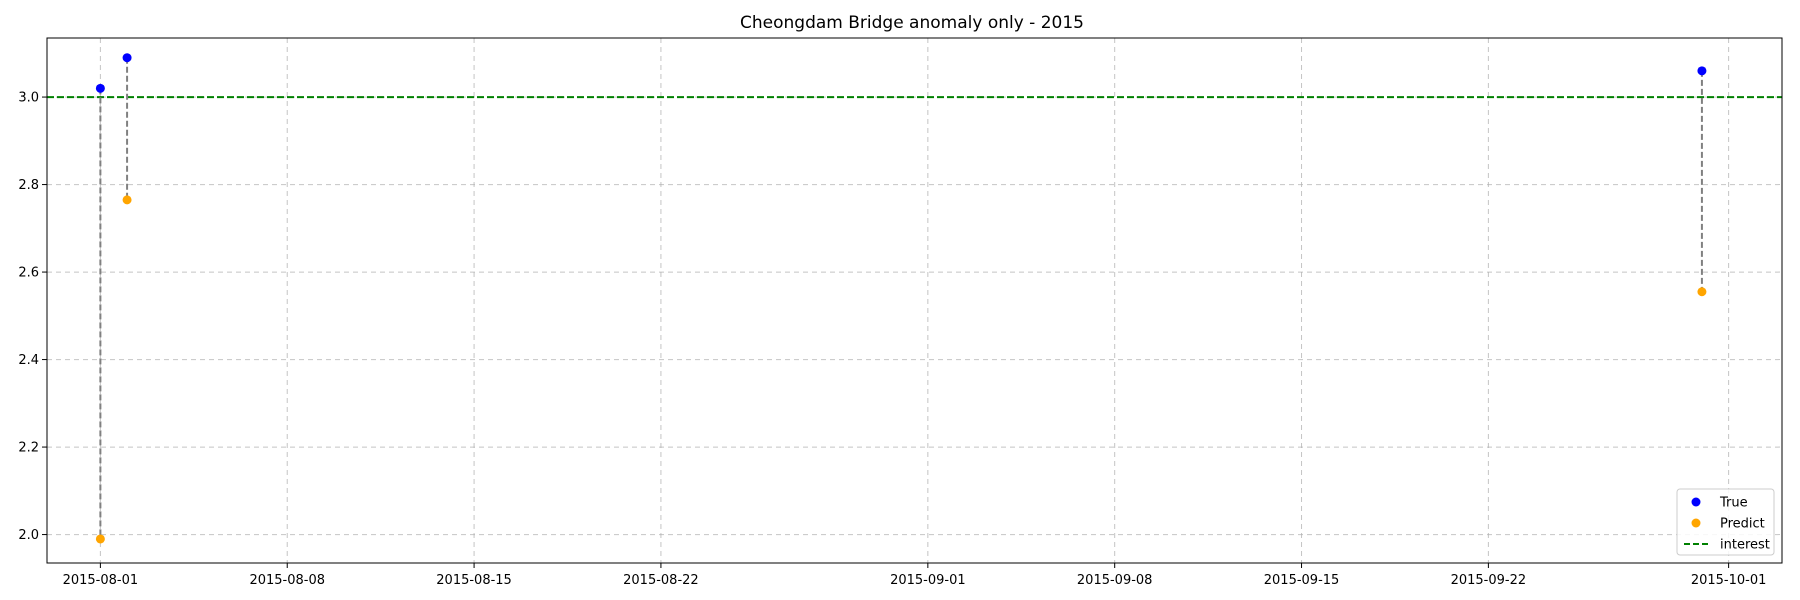  I want to click on legend: True Predict interest, so click(1725, 522).